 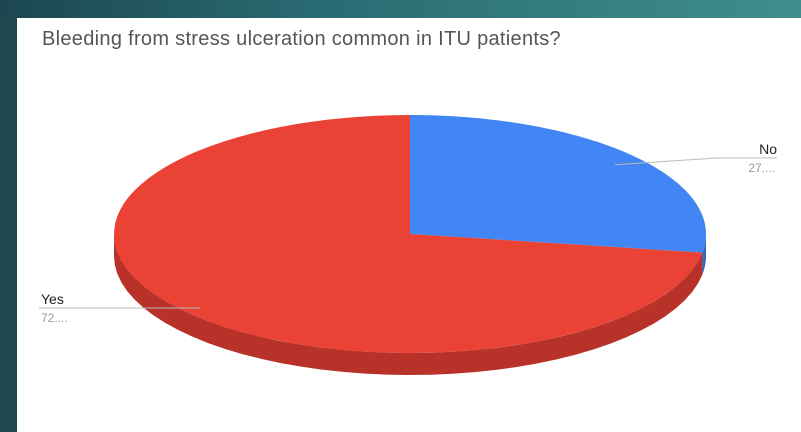 I want to click on slice-label-yes: Yes, so click(x=52, y=299).